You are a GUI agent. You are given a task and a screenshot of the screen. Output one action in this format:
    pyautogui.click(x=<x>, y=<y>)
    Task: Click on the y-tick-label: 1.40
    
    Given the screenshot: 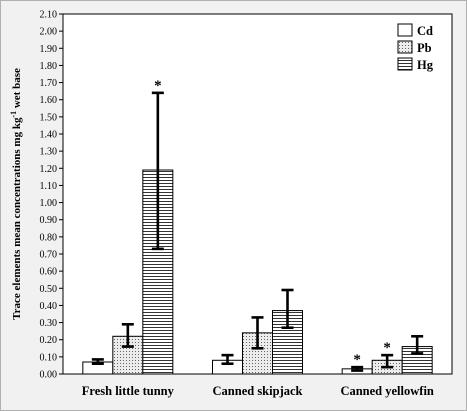 What is the action you would take?
    pyautogui.click(x=49, y=135)
    